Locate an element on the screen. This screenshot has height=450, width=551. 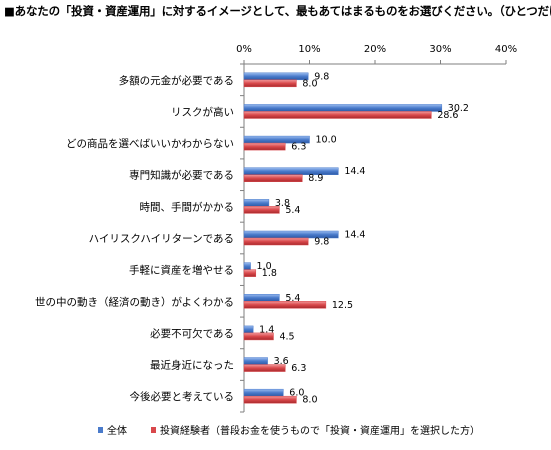
category-label: どの商品を選べばいいかわからない is located at coordinates (150, 143).